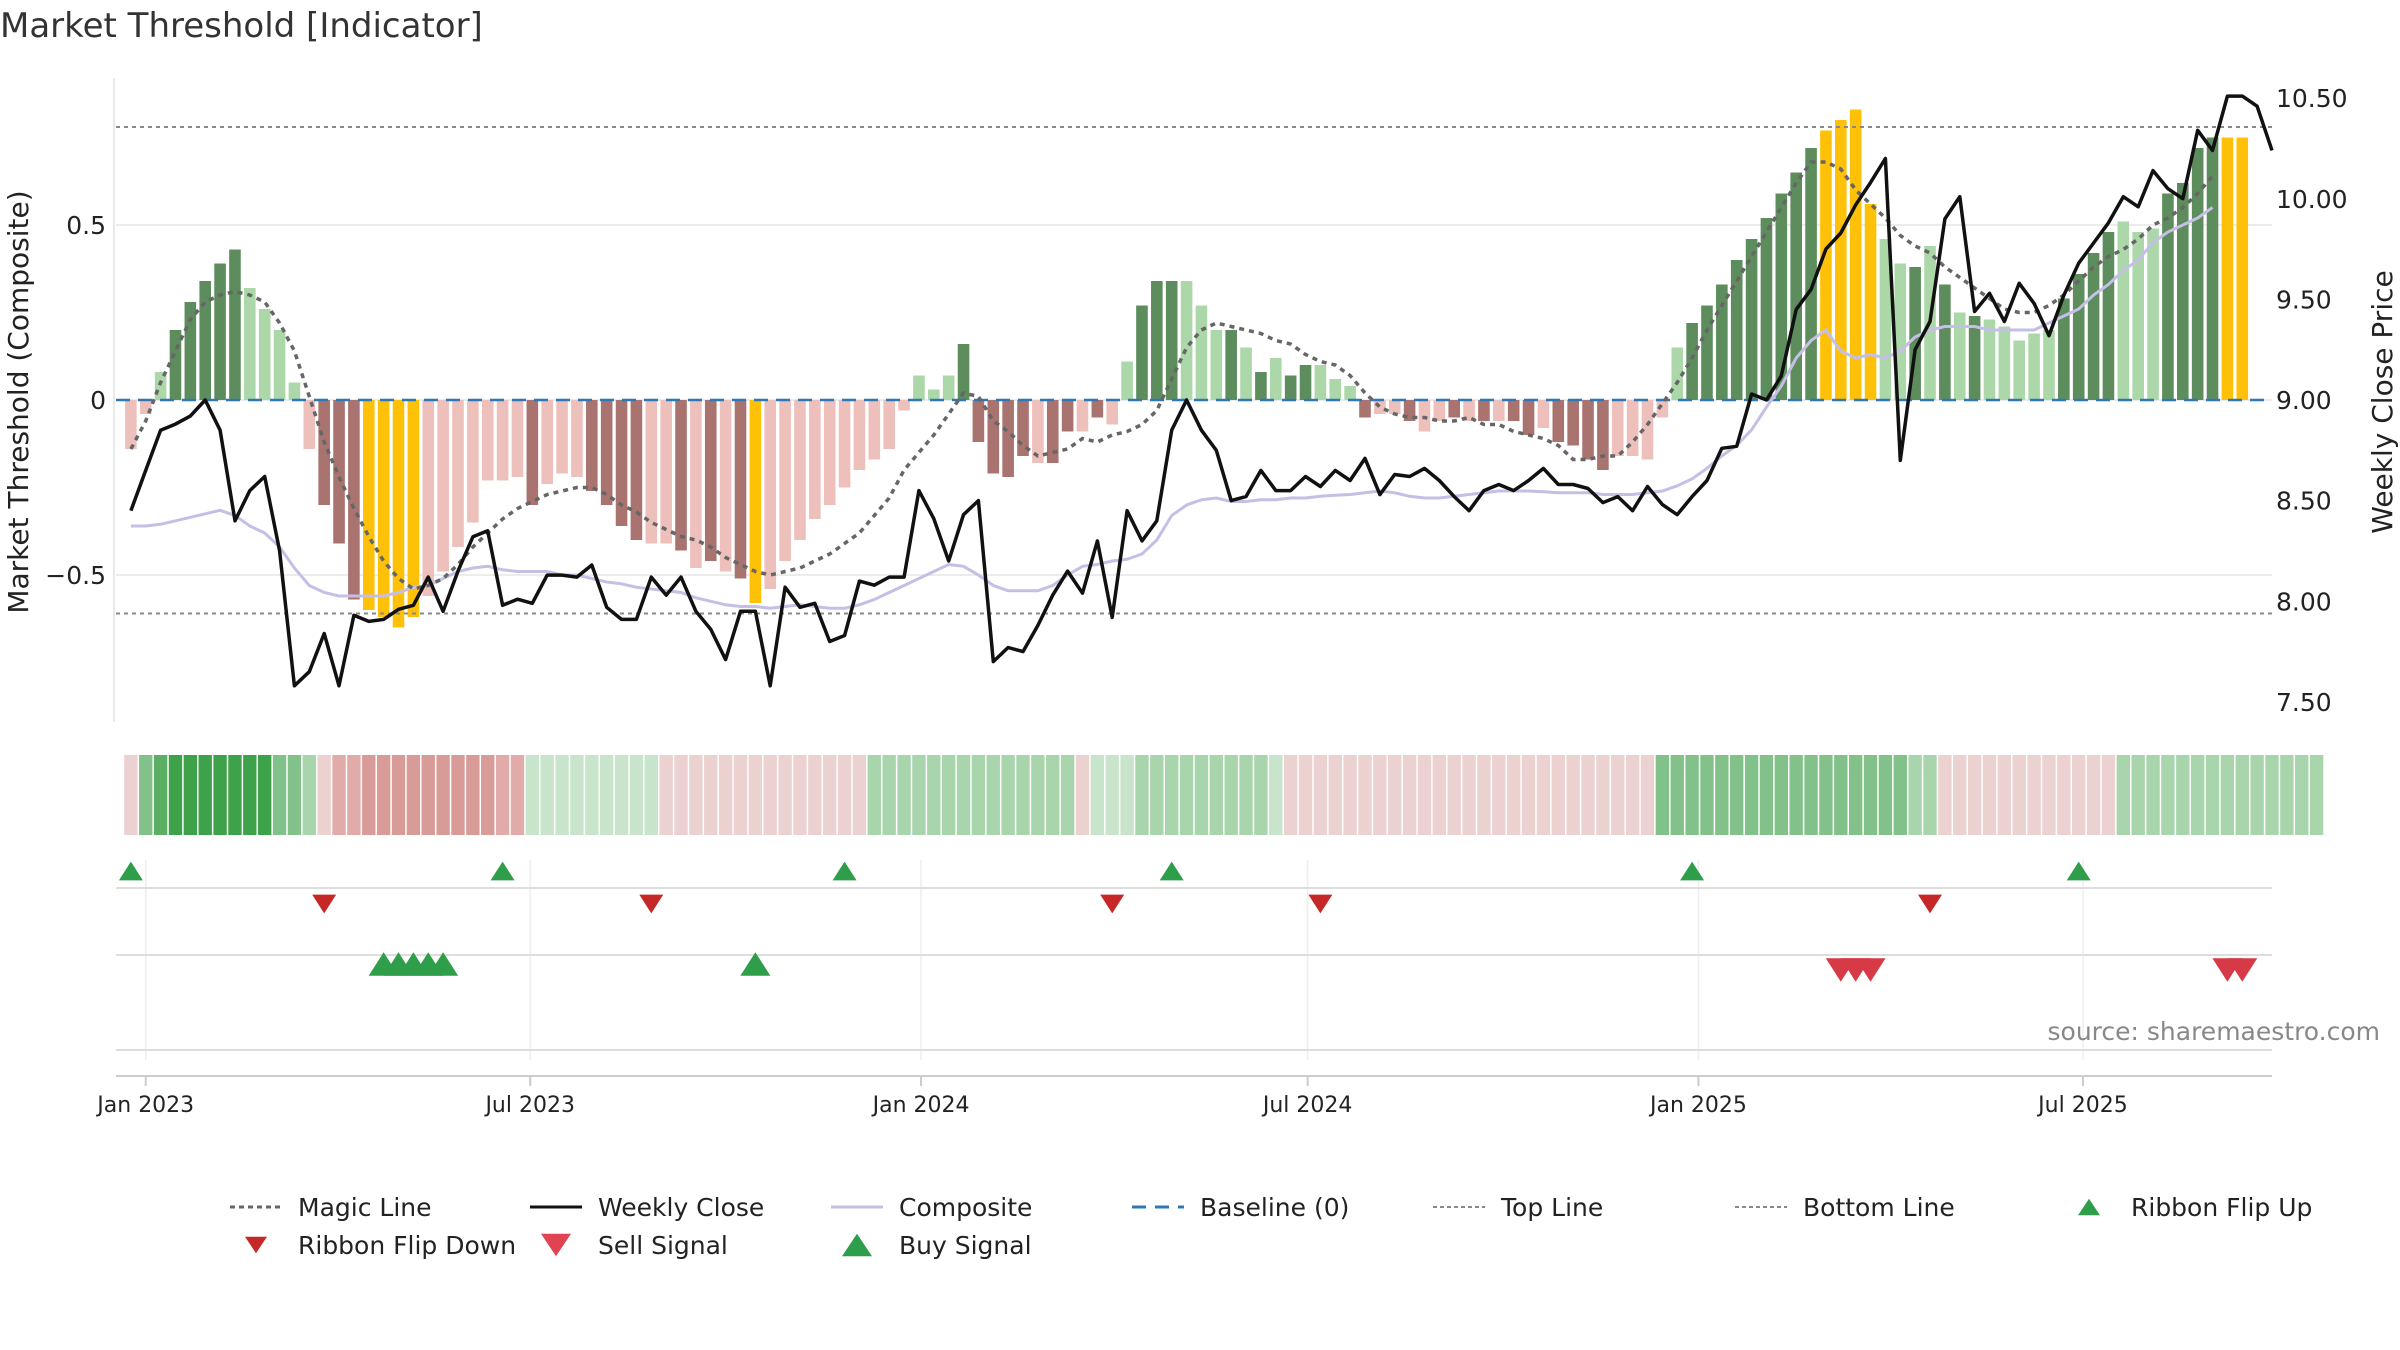 This screenshot has width=2400, height=1350. I want to click on y-left-tick-label: −0.5, so click(75, 575).